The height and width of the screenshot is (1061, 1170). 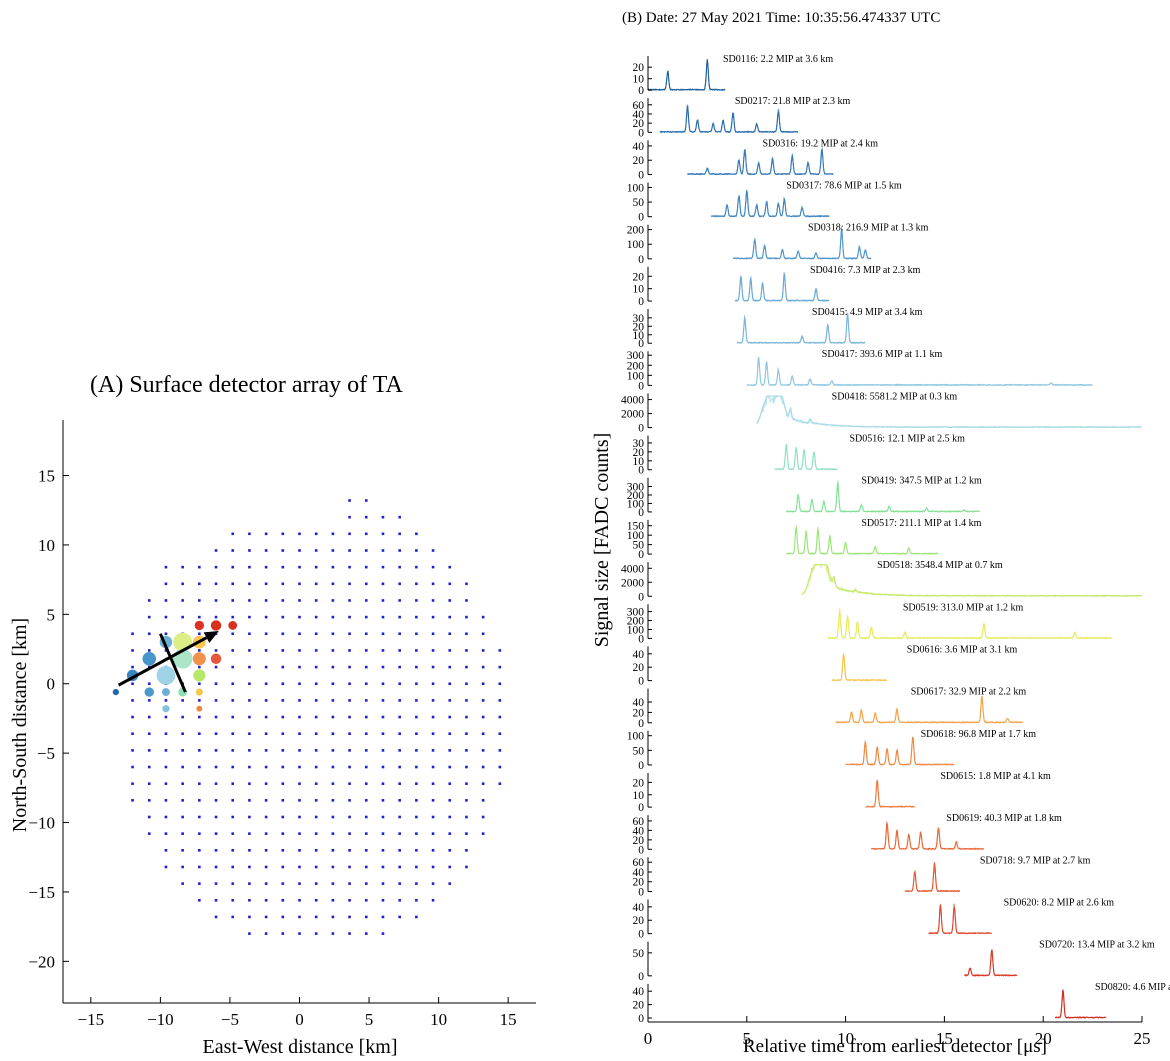 What do you see at coordinates (230, 1019) in the screenshot?
I see `x-tick-label: −5` at bounding box center [230, 1019].